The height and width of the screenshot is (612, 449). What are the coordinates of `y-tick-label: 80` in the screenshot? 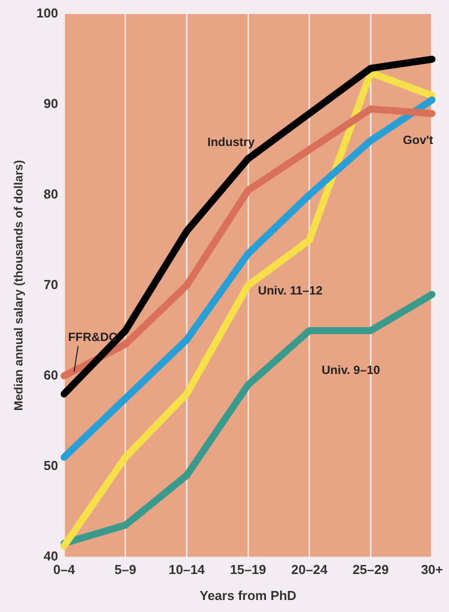 It's located at (51, 194).